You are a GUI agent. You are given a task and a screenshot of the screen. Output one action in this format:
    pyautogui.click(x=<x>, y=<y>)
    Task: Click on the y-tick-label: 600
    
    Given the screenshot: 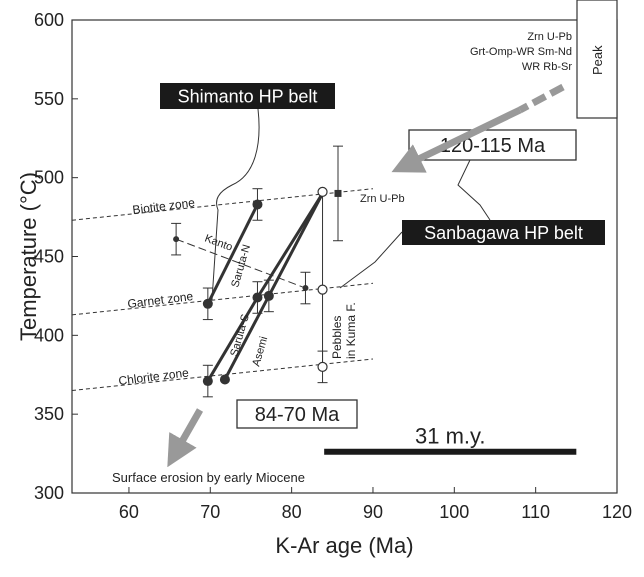 What is the action you would take?
    pyautogui.click(x=49, y=20)
    